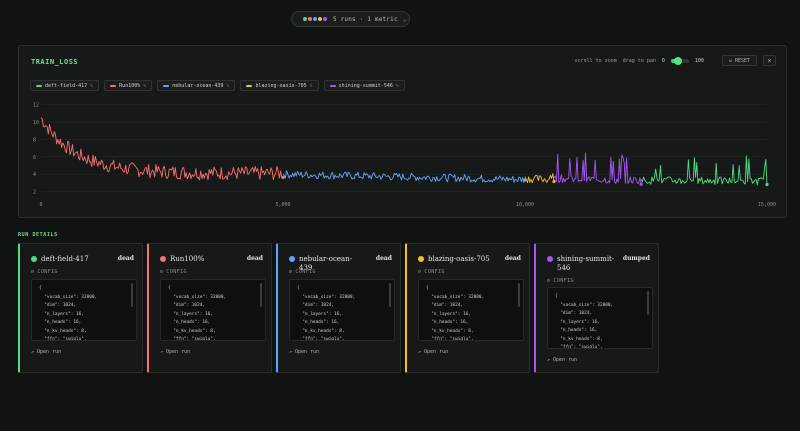  What do you see at coordinates (211, 259) in the screenshot?
I see `run-card-header: Run100% dead` at bounding box center [211, 259].